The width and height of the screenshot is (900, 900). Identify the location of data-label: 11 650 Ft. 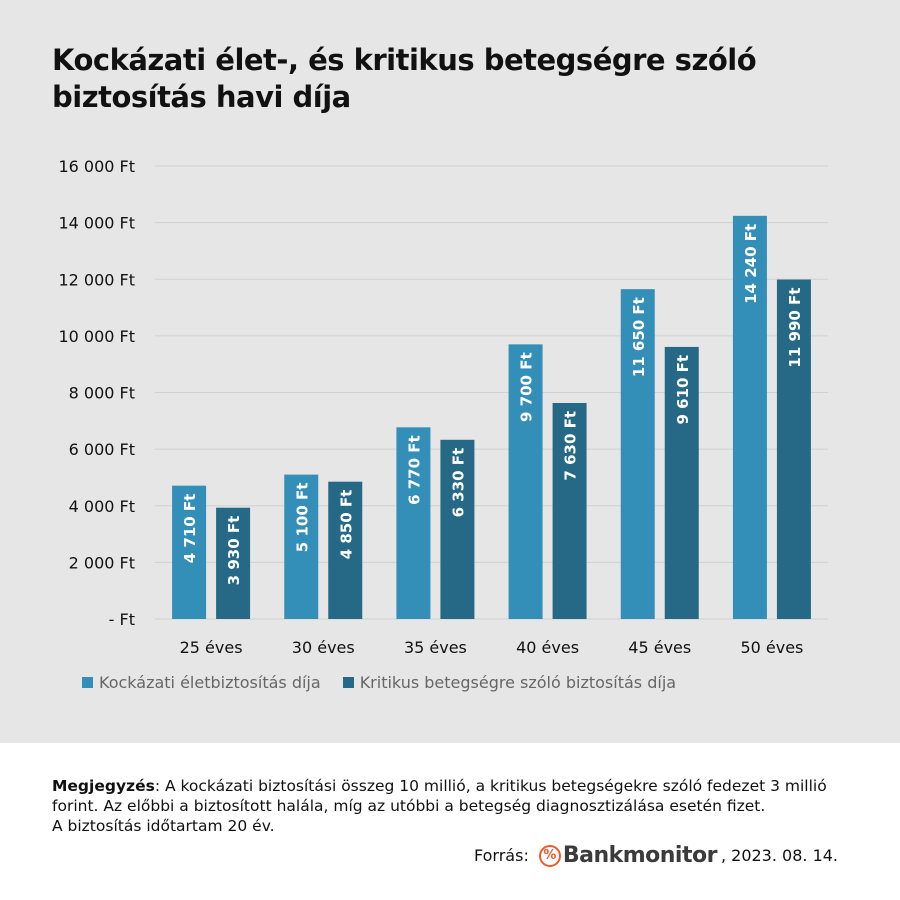
(639, 337).